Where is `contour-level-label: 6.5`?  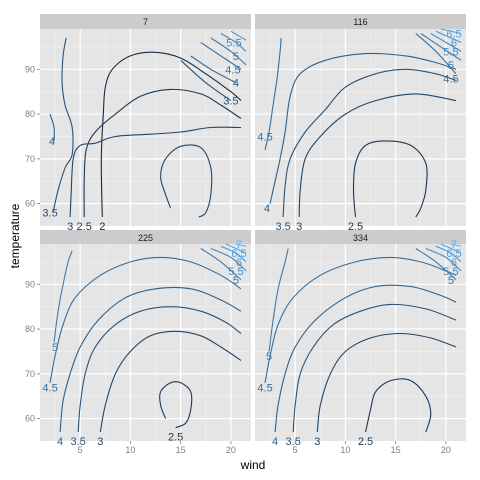 contour-level-label: 6.5 is located at coordinates (453, 34).